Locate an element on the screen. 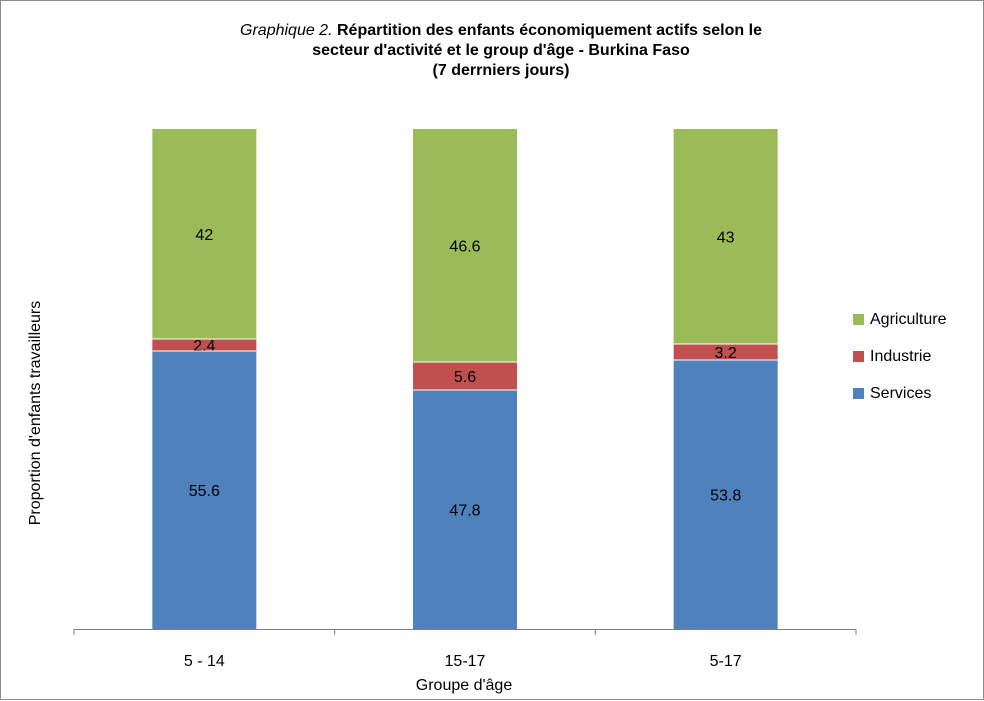  x-tick-label-2: 15-17 is located at coordinates (465, 661).